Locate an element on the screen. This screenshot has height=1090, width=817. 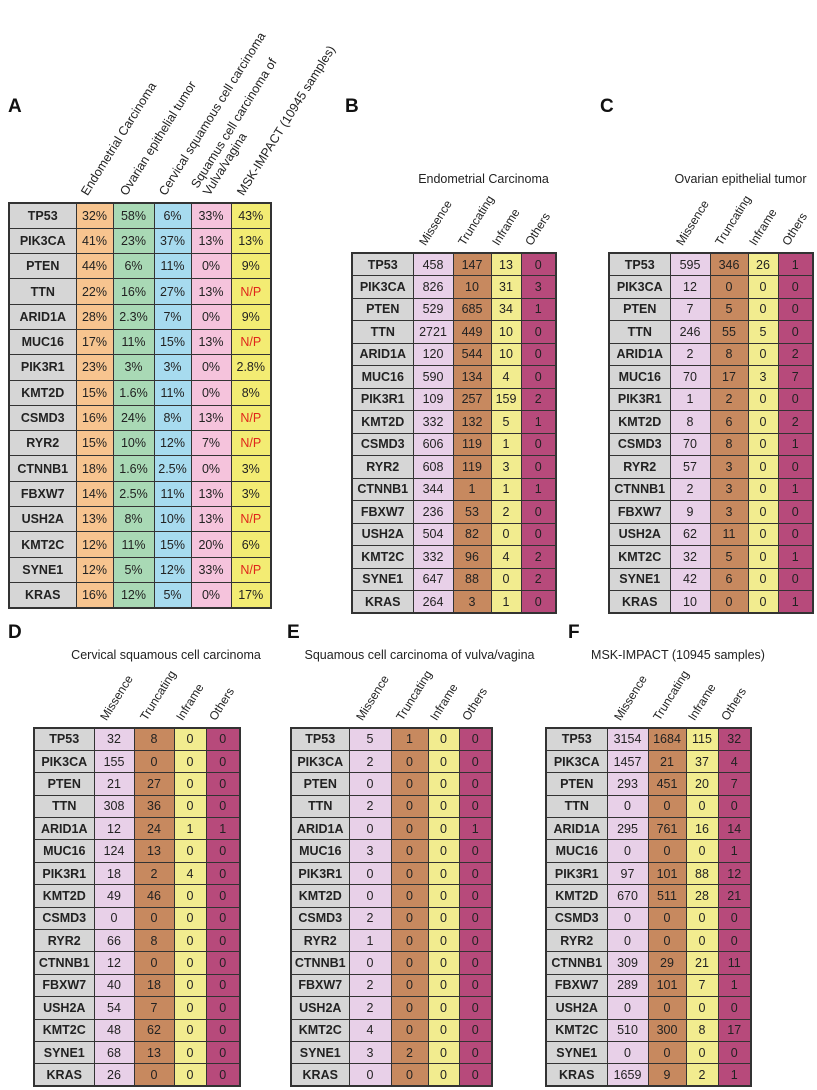
table-row: PTEN 293 451 20 7 is located at coordinates (648, 784).